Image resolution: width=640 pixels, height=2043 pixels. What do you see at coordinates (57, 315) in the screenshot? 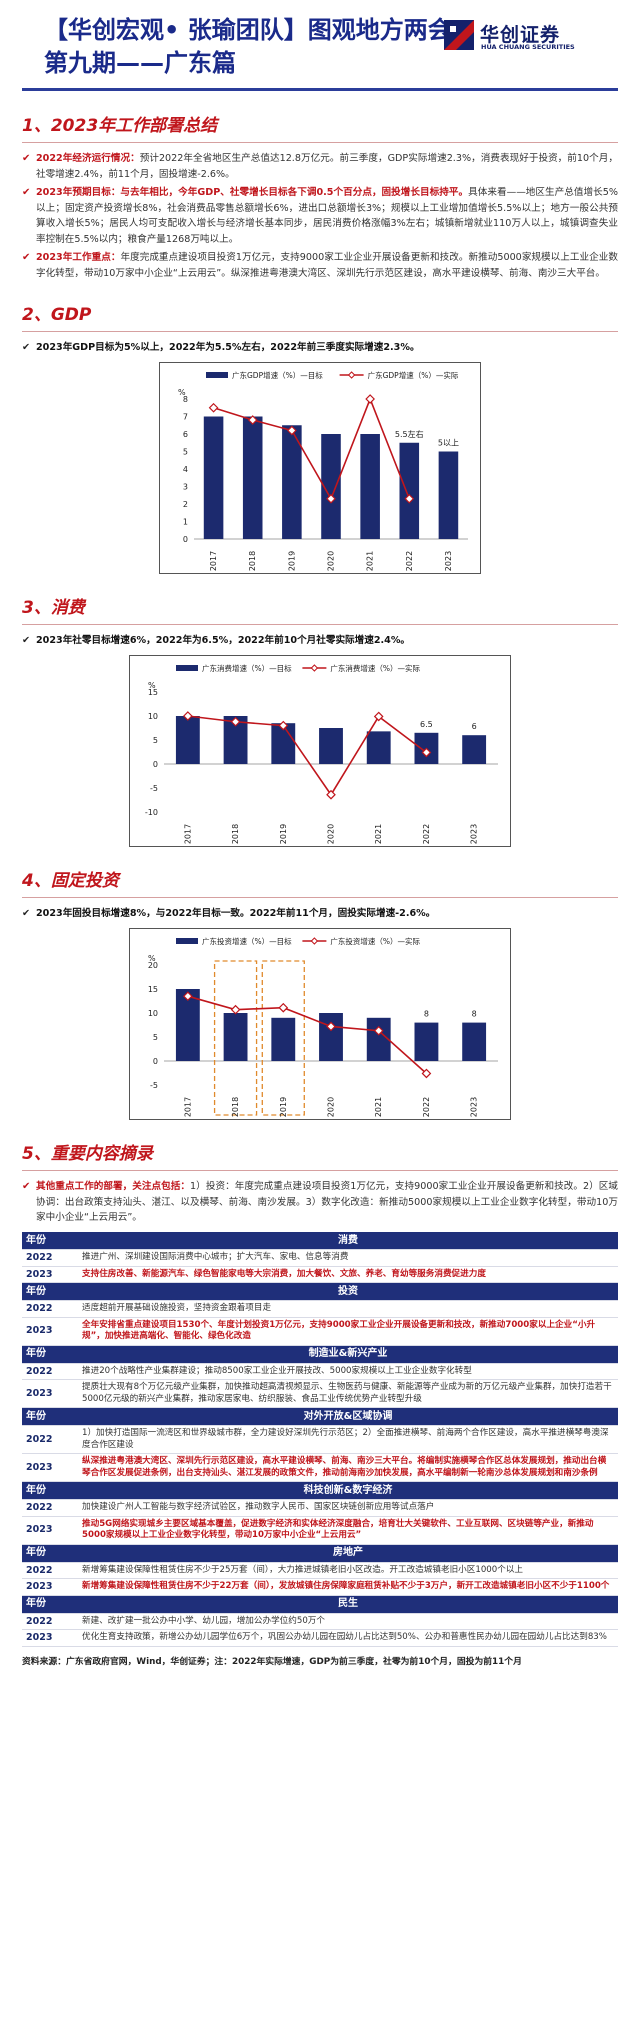
I see `section-heading: 2、GDP` at bounding box center [57, 315].